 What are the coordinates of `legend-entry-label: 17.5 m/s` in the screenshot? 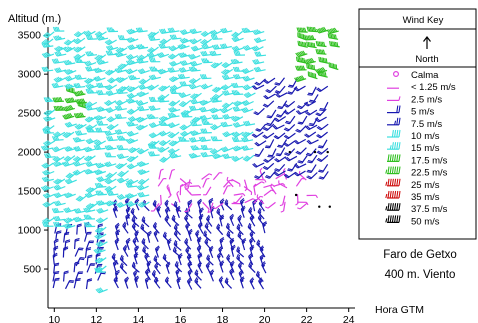 It's located at (429, 160).